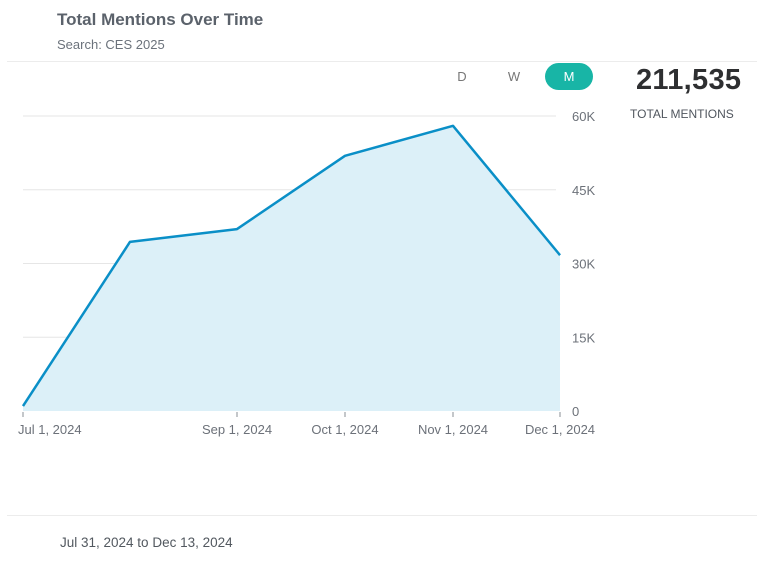  I want to click on y-tick-label: 30K, so click(583, 264).